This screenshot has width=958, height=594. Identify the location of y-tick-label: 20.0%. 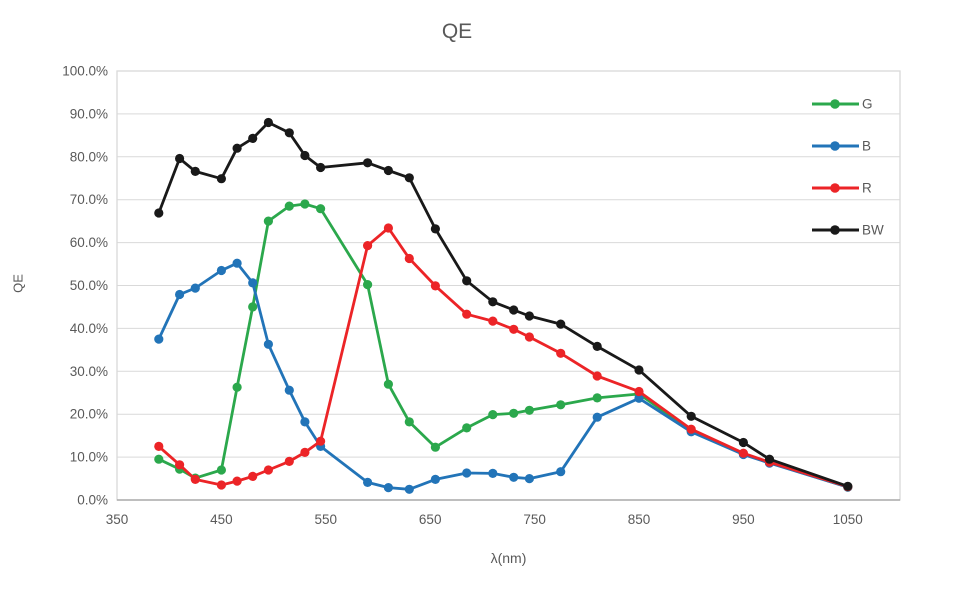
(89, 414).